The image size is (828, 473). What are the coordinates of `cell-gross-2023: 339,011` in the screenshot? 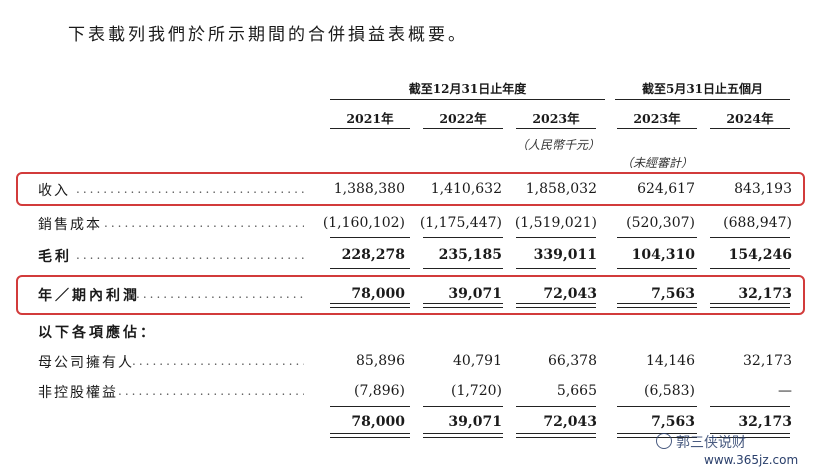 It's located at (565, 255).